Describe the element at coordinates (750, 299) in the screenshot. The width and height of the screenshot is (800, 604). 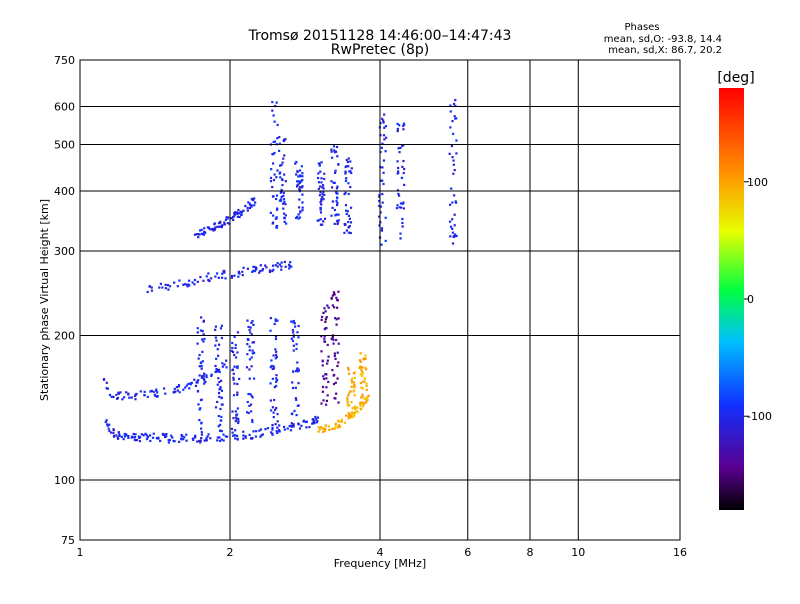
I see `colorbar-tick-label: 0` at that location.